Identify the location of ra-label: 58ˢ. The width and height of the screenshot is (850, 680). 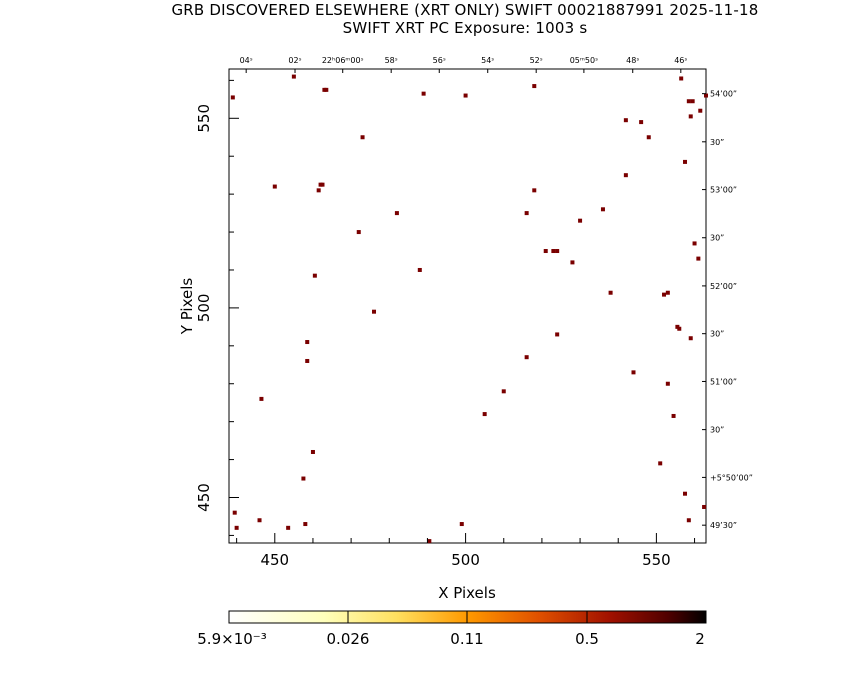
(391, 60).